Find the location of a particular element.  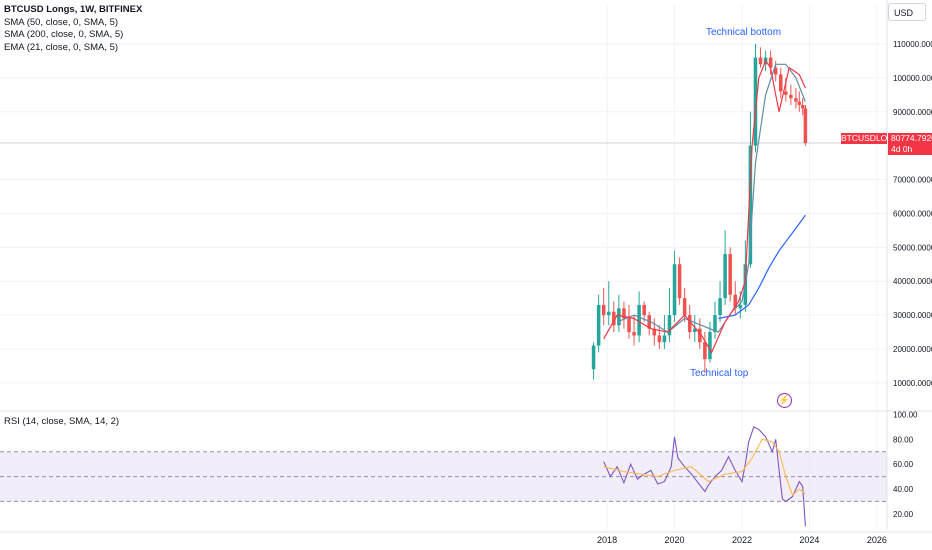

legend-sma50: SMA (50, close, 0, SMA, 5) is located at coordinates (61, 22).